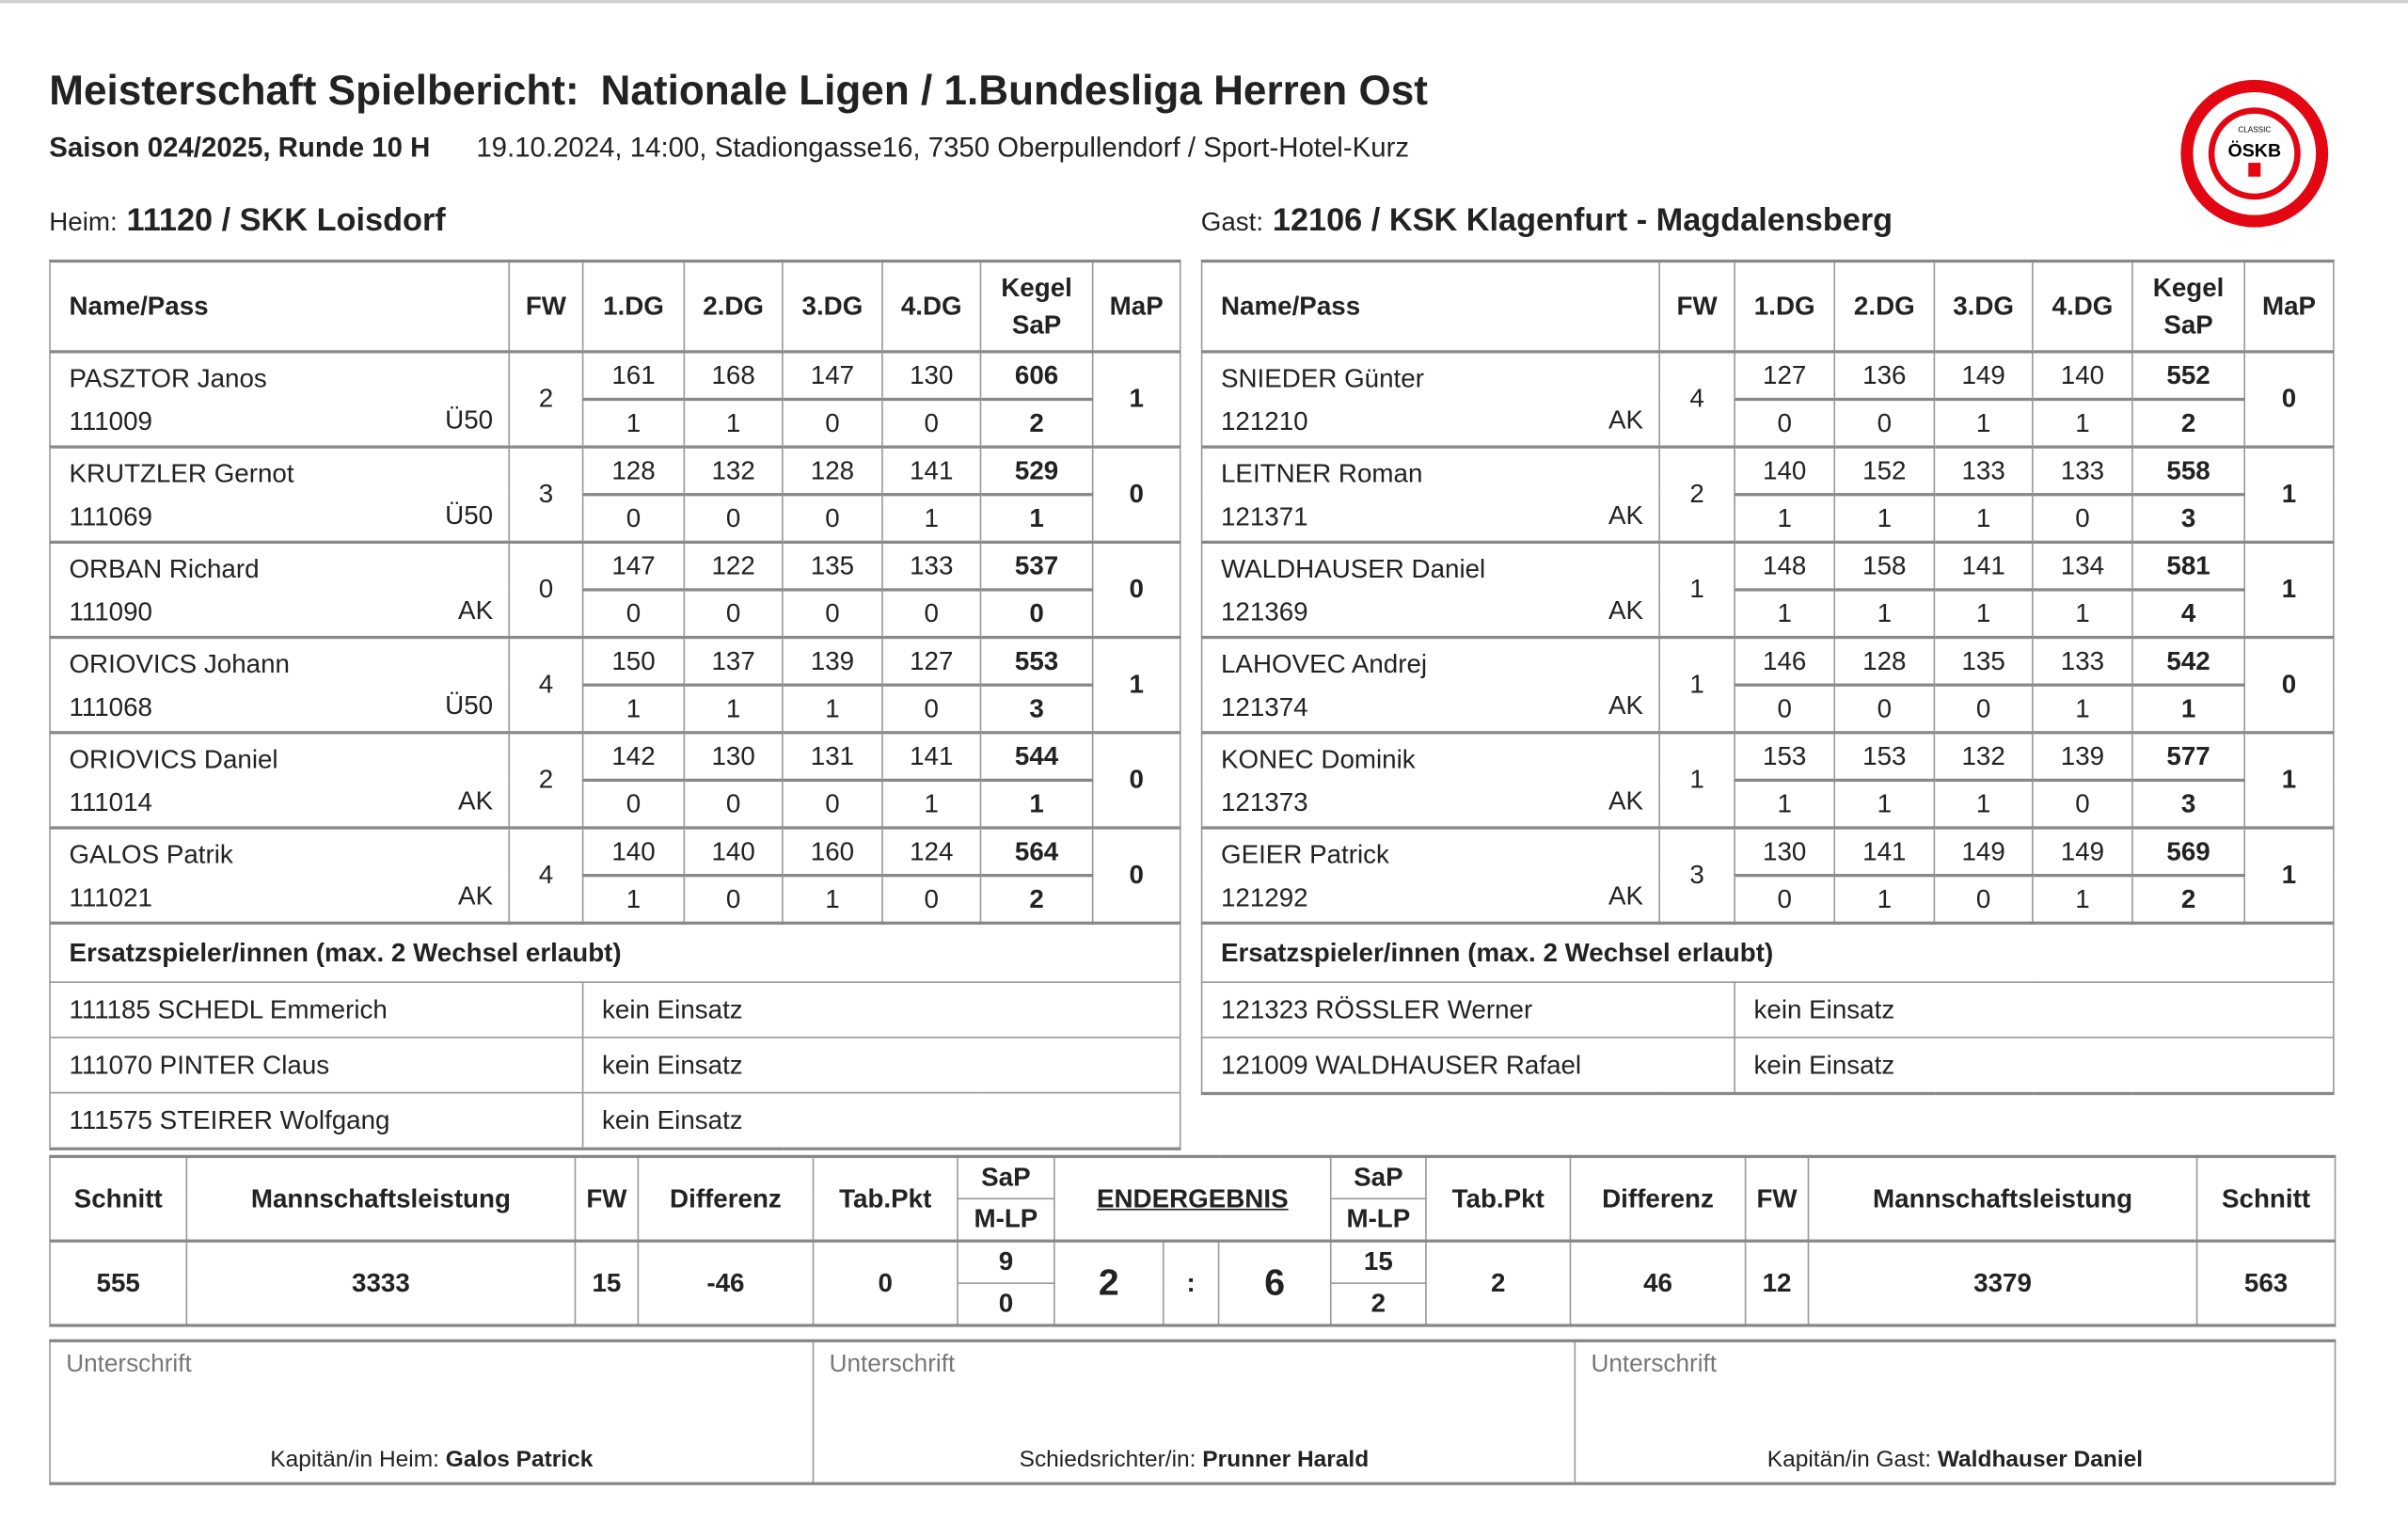 The height and width of the screenshot is (1522, 2408). I want to click on dg-score: 132, so click(734, 471).